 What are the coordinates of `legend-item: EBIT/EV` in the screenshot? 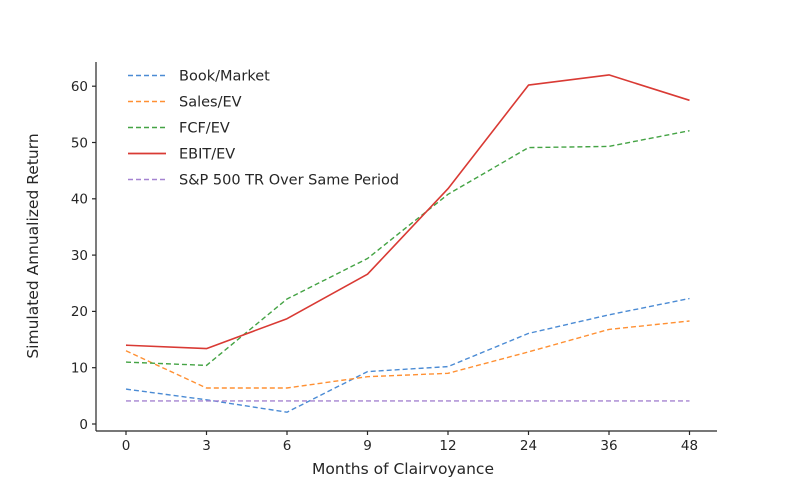 It's located at (181, 155).